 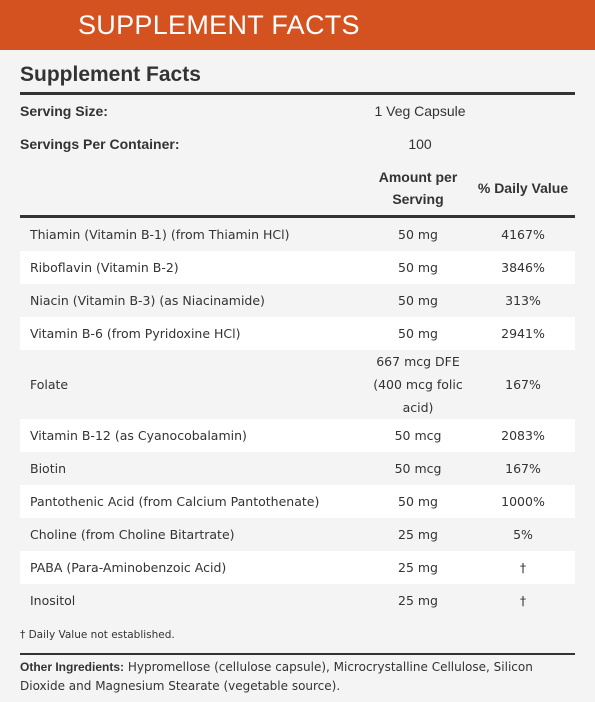 What do you see at coordinates (64, 111) in the screenshot?
I see `label: Serving Size:` at bounding box center [64, 111].